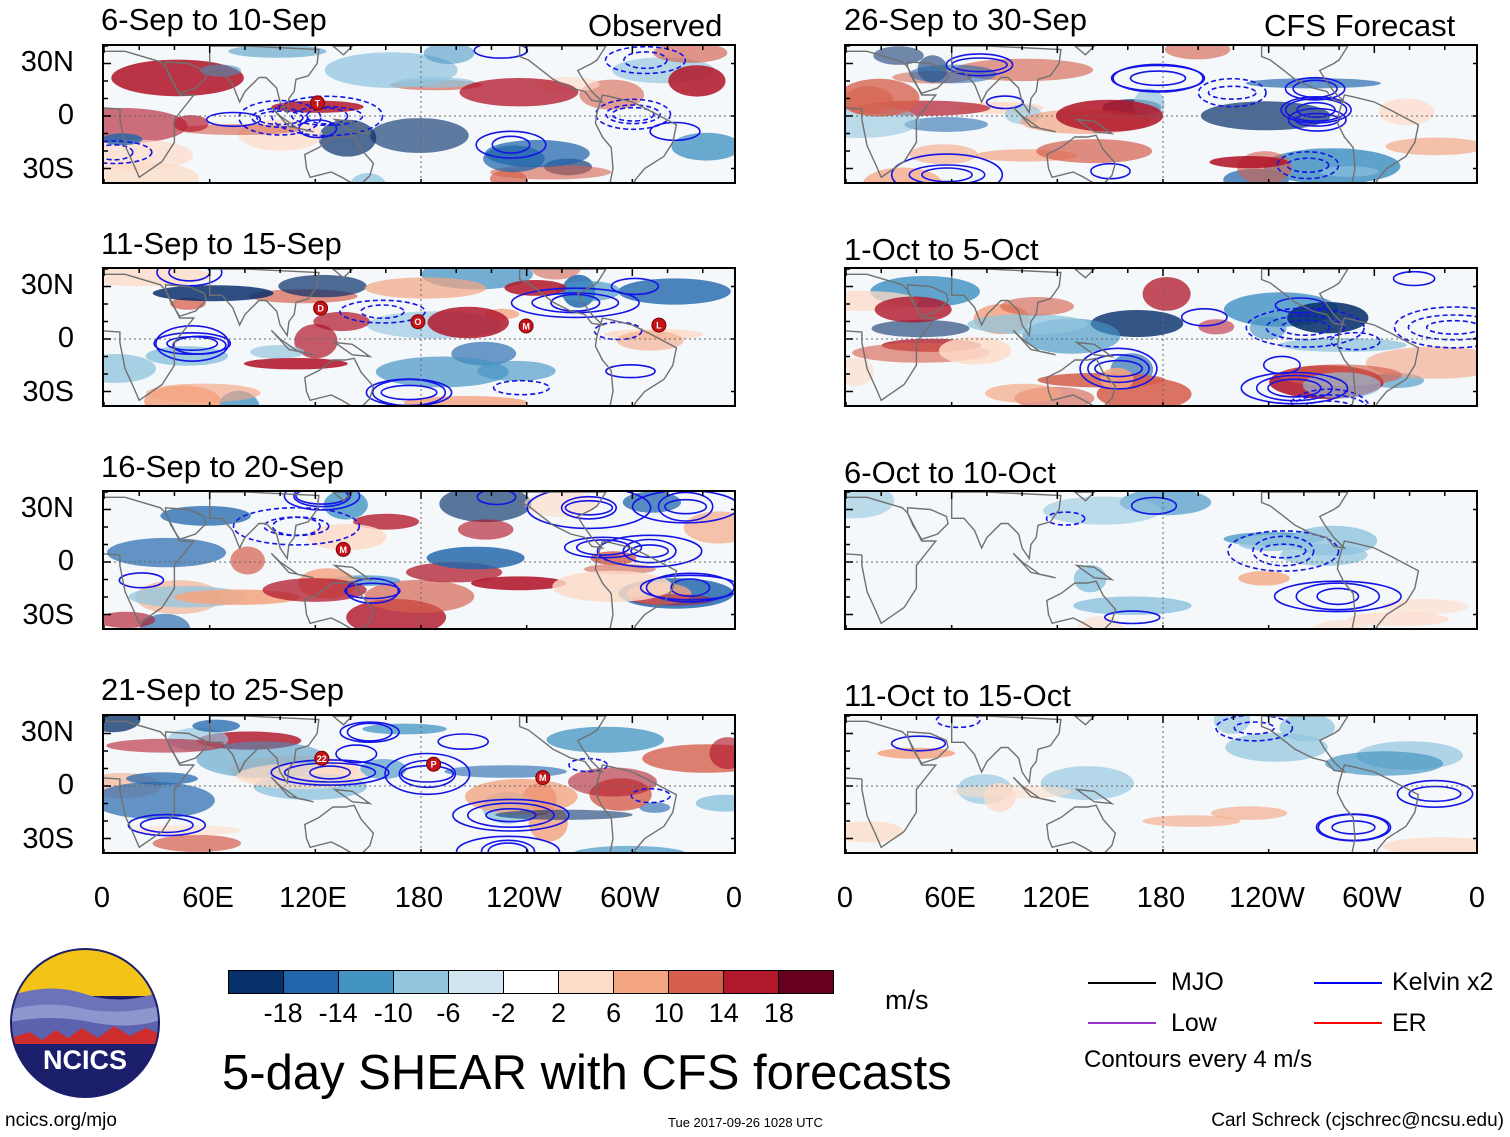 This screenshot has width=1510, height=1137. I want to click on shear-map: T, so click(419, 114).